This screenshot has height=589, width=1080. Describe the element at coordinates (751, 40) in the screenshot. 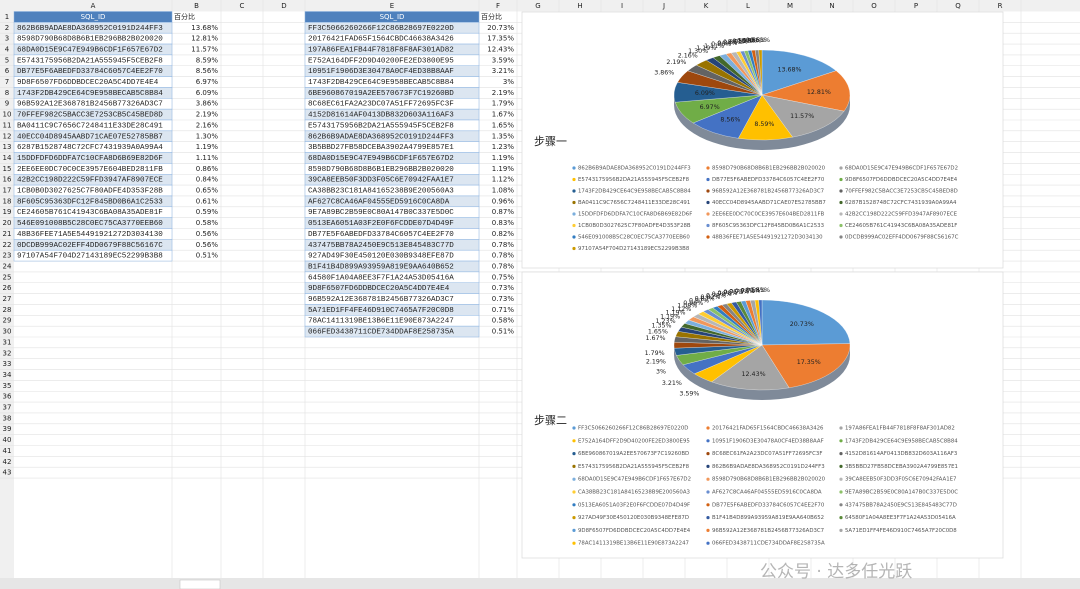

I see `data-label: 0.56%` at that location.